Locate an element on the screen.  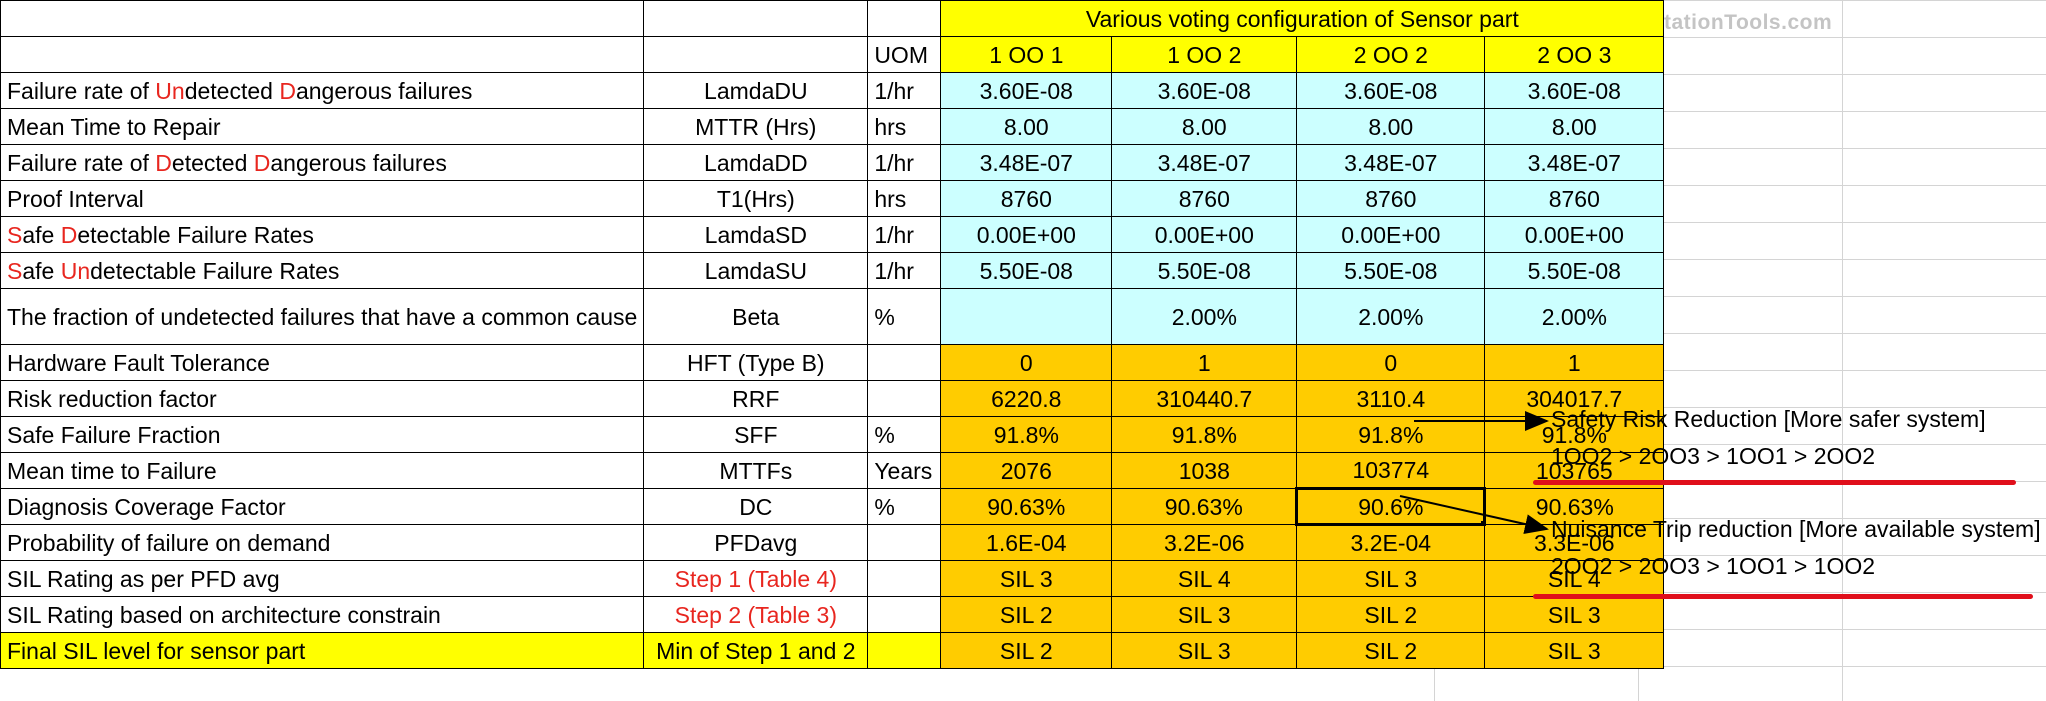
row-label: Safe Undetectable Failure Rates is located at coordinates (322, 270).